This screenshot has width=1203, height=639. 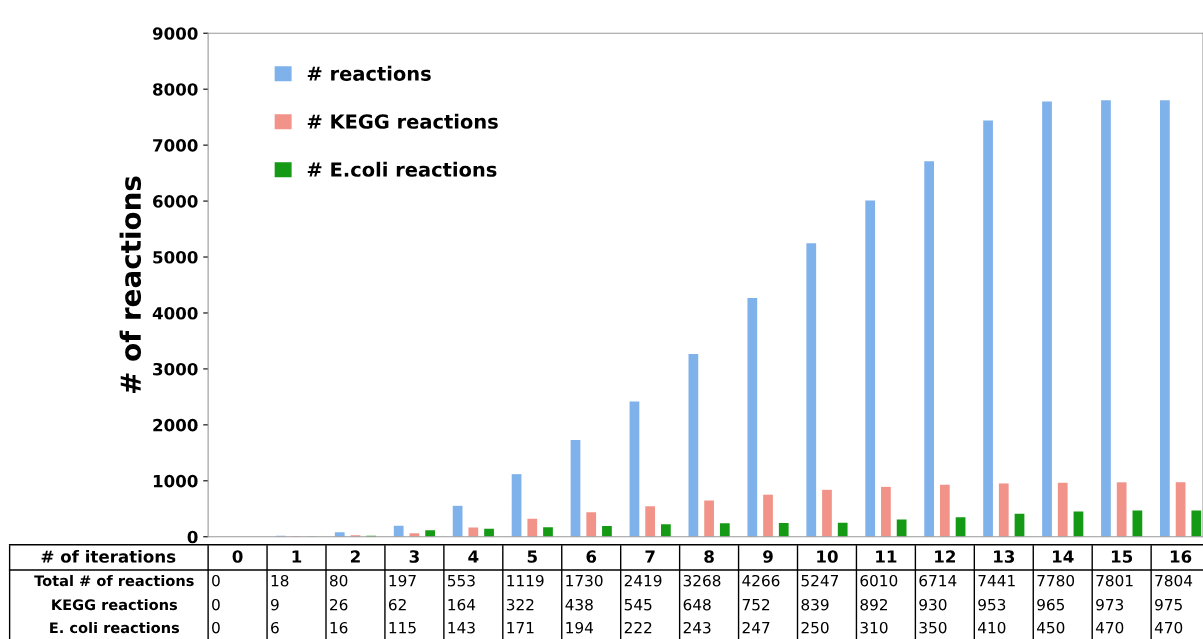 I want to click on data-label: 965, so click(x=1051, y=604).